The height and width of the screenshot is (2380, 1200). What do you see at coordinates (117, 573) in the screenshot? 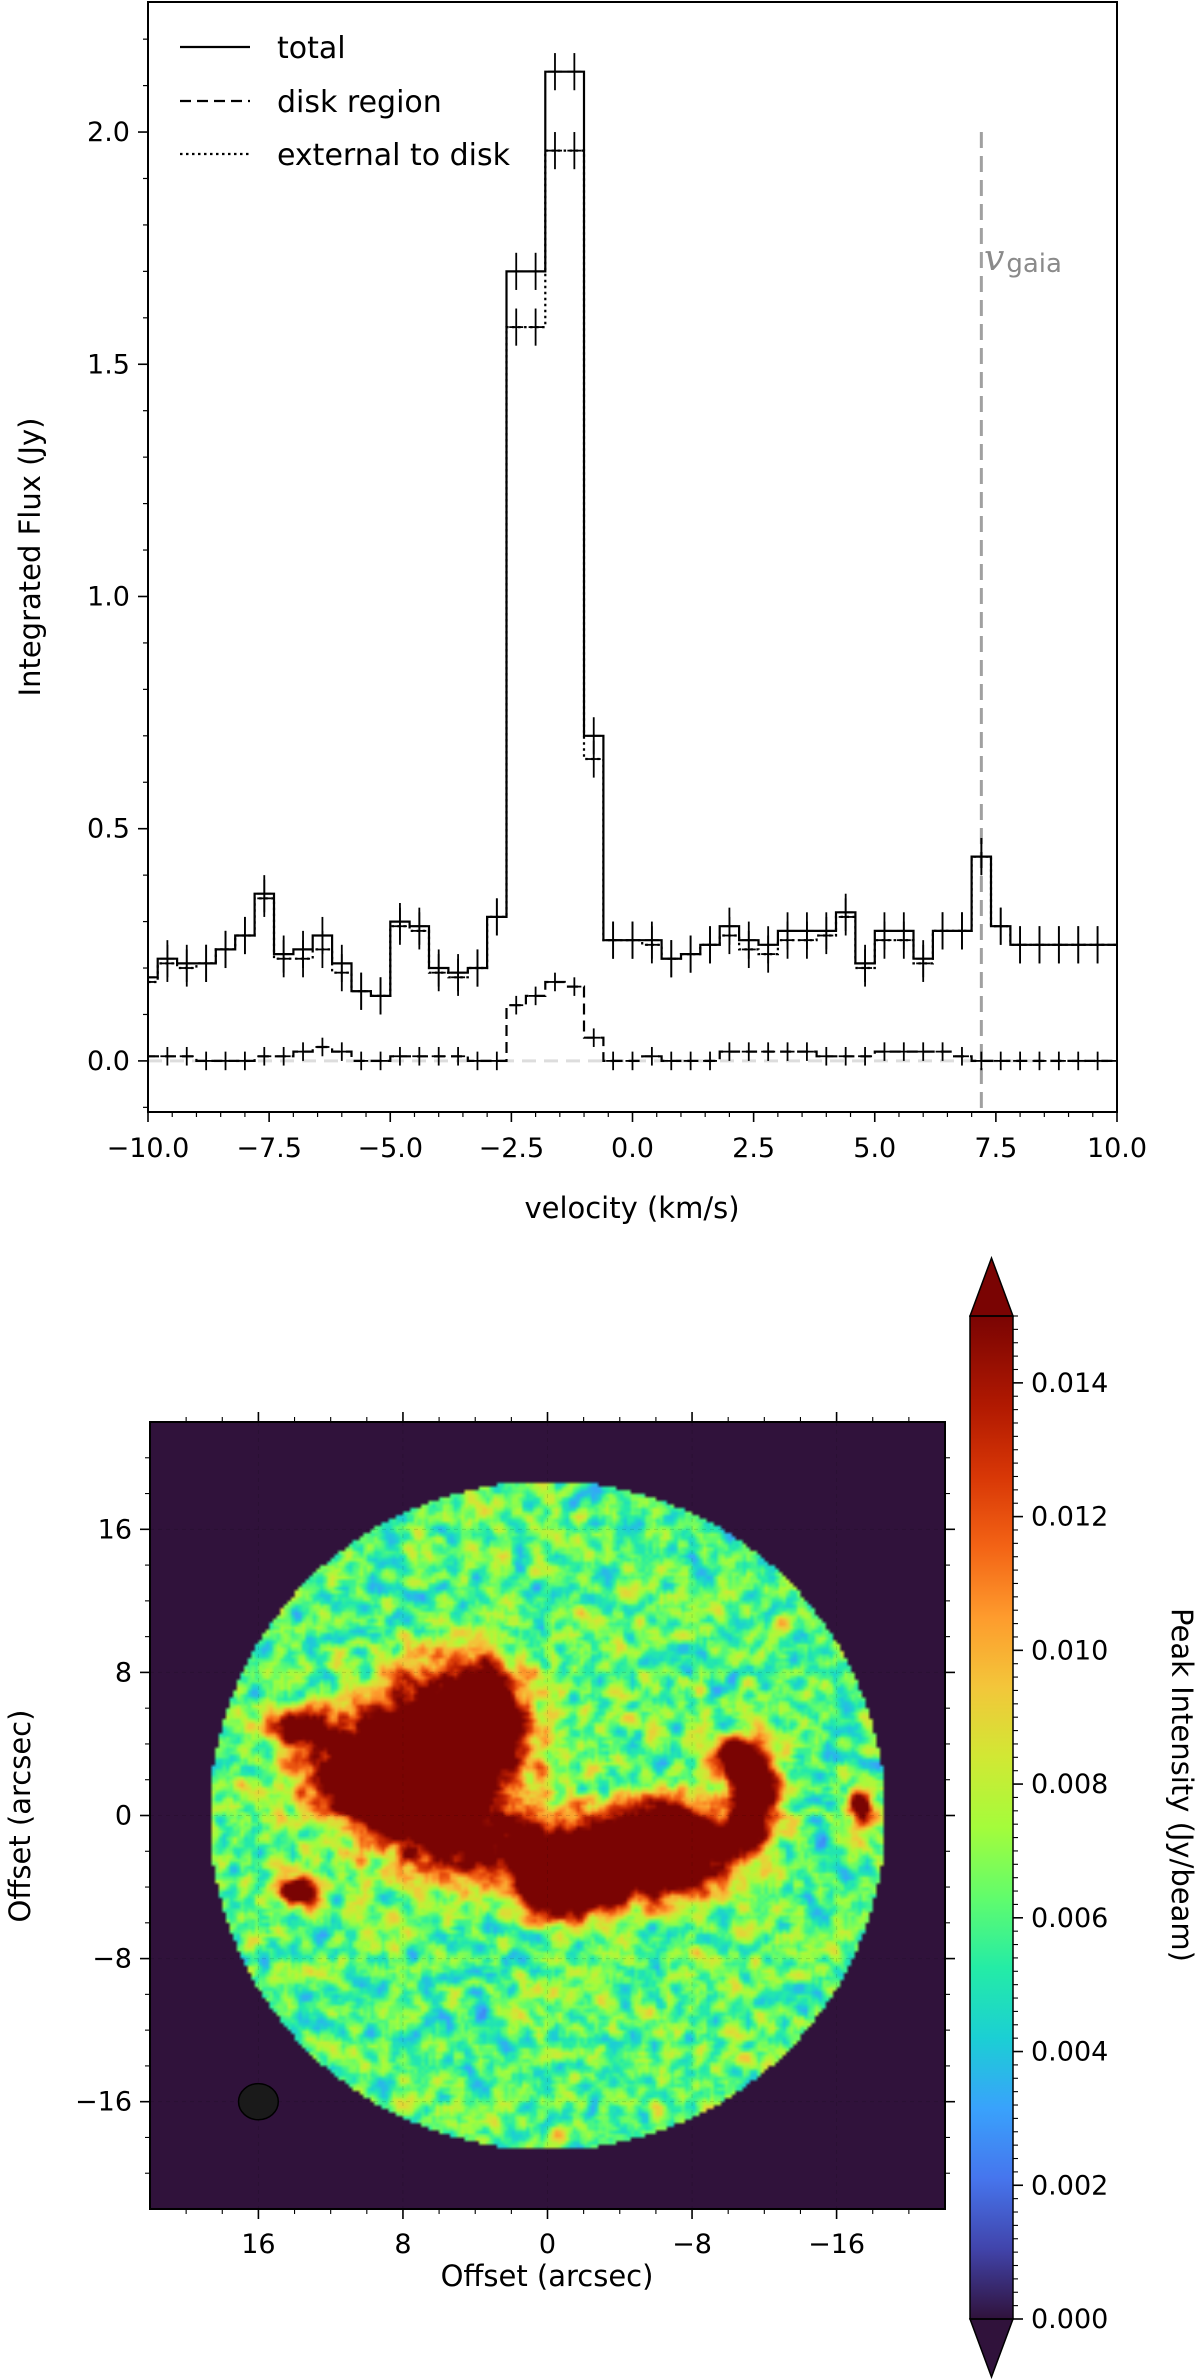
I see `spectrum-y-axis: 0.0 0.5 1.0 1.5 2.0` at bounding box center [117, 573].